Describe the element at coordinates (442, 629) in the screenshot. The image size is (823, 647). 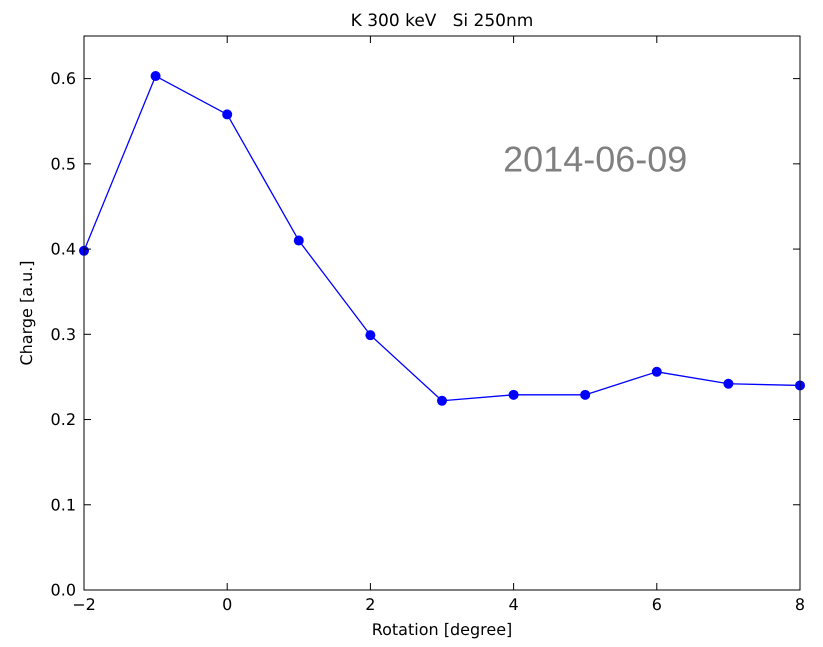
I see `x-axis-title: Rotation [degree]` at that location.